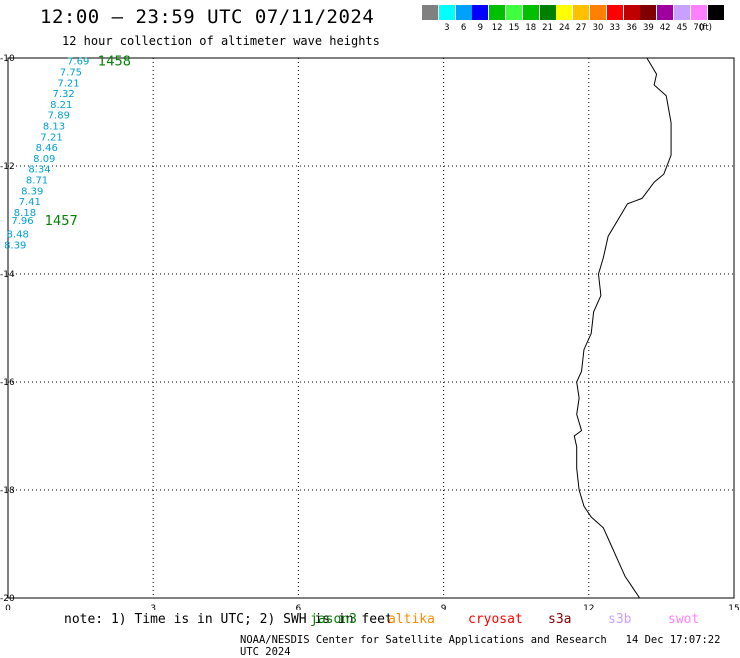 This screenshot has width=740, height=658. Describe the element at coordinates (59, 116) in the screenshot. I see `wave-height-value: 7.89` at that location.